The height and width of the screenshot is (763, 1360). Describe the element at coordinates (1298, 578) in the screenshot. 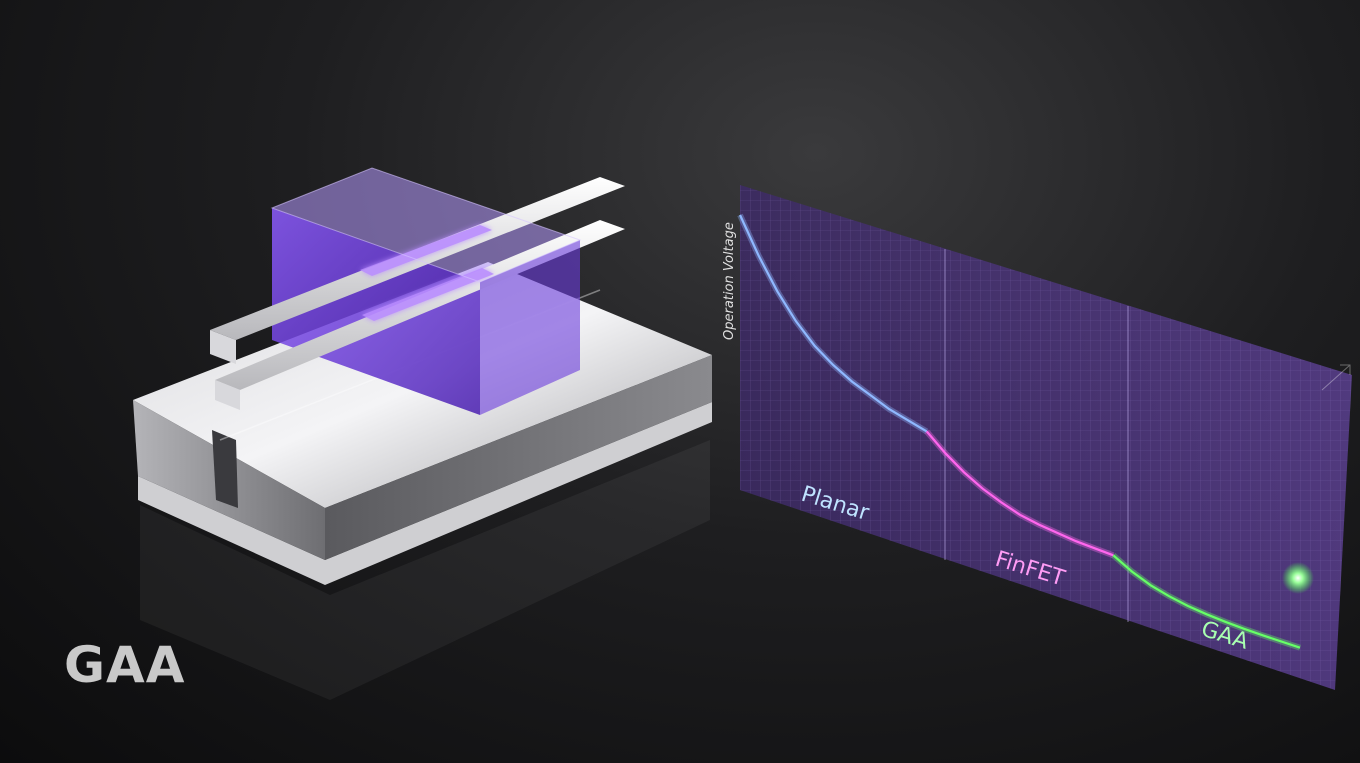

I see `endpoint-glow` at that location.